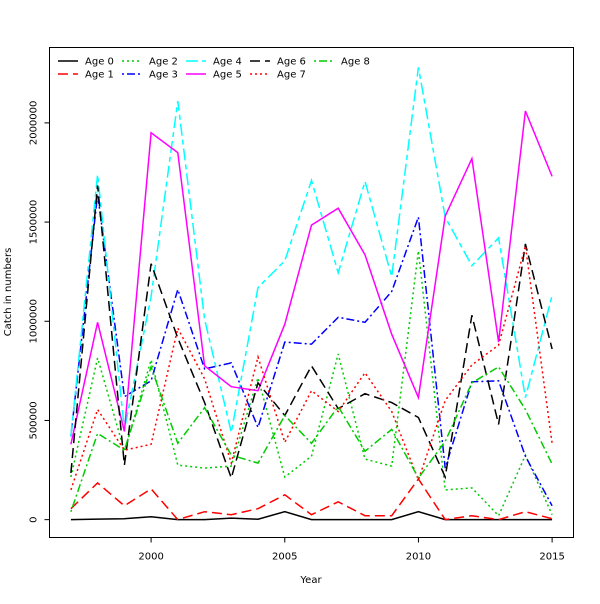 Image resolution: width=600 pixels, height=604 pixels. I want to click on legend-label-4: Age 3, so click(163, 75).